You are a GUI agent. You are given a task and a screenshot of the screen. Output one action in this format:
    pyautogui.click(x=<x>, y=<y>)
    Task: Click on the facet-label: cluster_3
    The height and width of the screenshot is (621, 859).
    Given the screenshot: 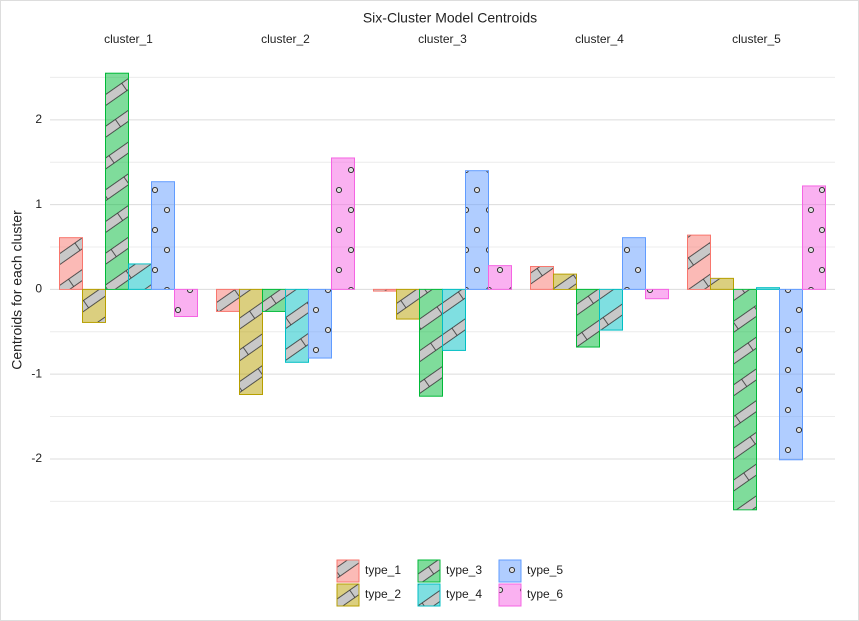 What is the action you would take?
    pyautogui.click(x=442, y=39)
    